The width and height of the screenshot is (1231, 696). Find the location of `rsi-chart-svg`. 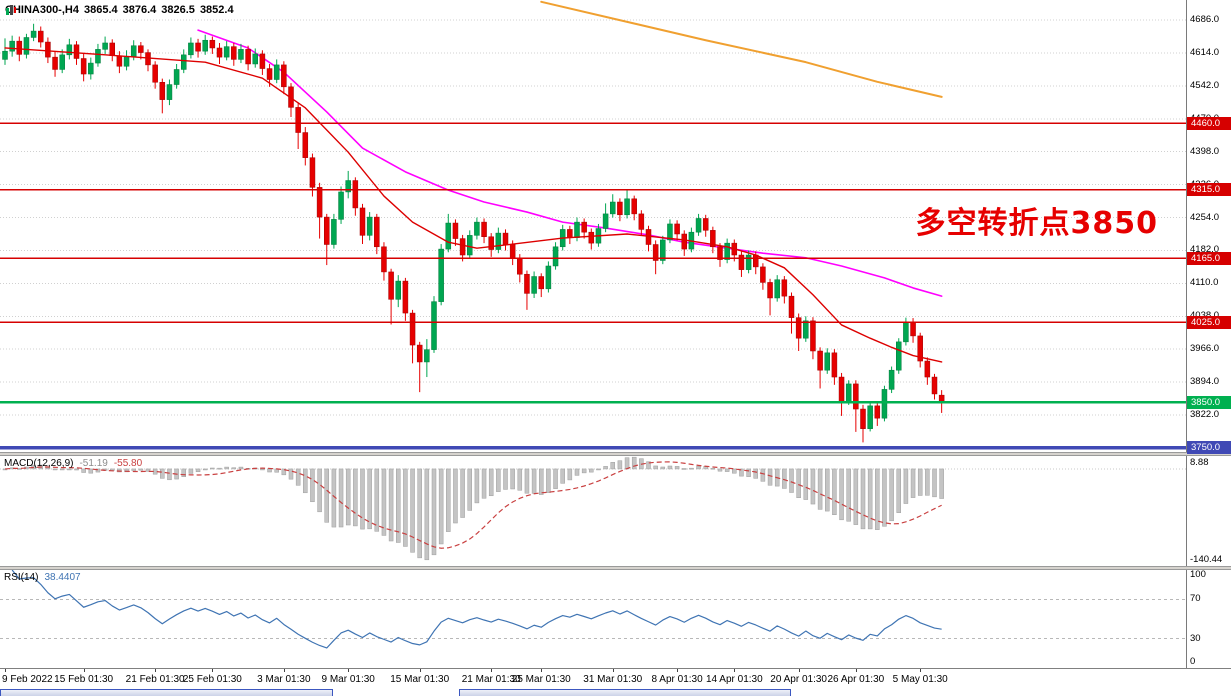

rsi-chart-svg is located at coordinates (593, 609).